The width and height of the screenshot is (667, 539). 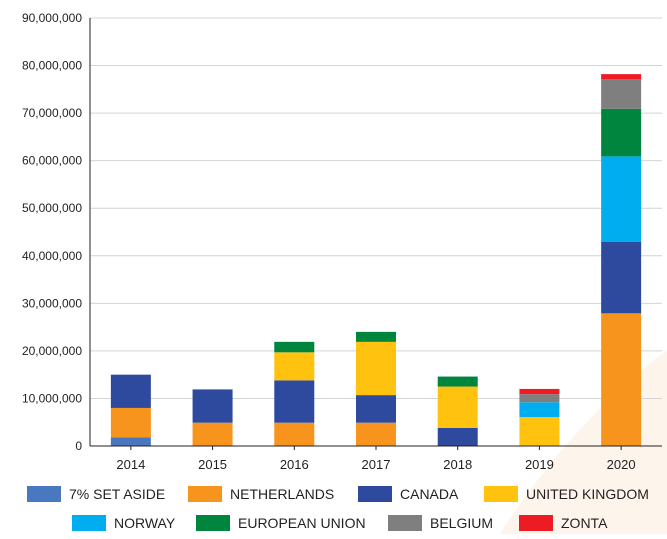 I want to click on bar-segment-united-kingdom-2016, so click(x=294, y=366).